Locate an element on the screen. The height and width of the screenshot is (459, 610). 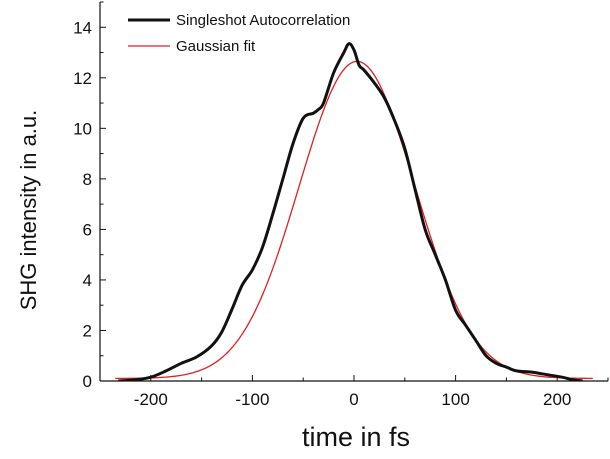
y-tick-label: 6 is located at coordinates (87, 229).